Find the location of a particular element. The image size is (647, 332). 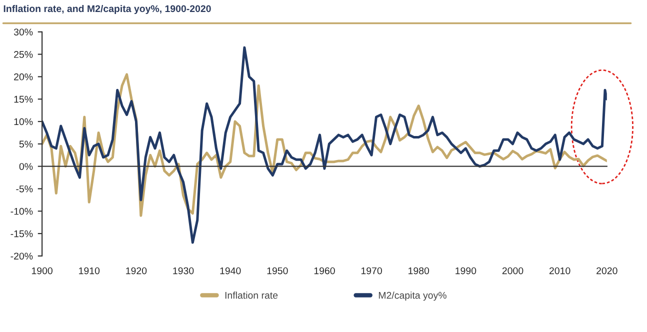

chart-title: Inflation rate, and M2/capita yoy%, 1900-2020 is located at coordinates (107, 9).